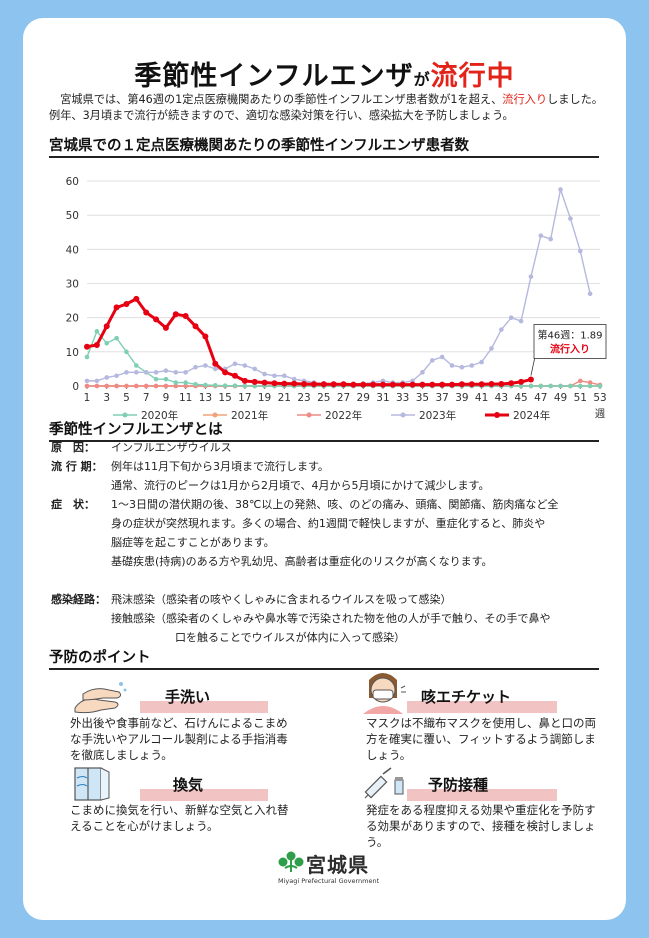  What do you see at coordinates (520, 398) in the screenshot?
I see `x-tick-label: 45` at bounding box center [520, 398].